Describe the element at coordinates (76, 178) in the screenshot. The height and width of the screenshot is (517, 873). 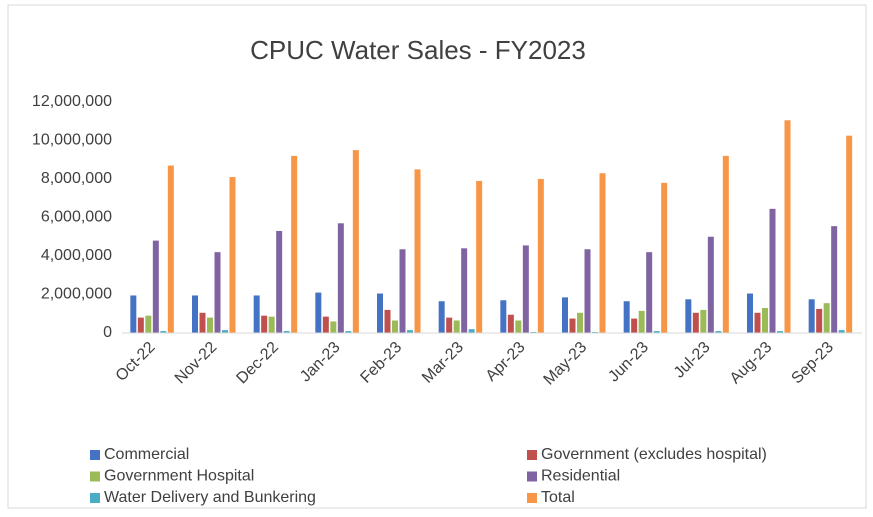
I see `y-tick-label: 8,000,000` at that location.